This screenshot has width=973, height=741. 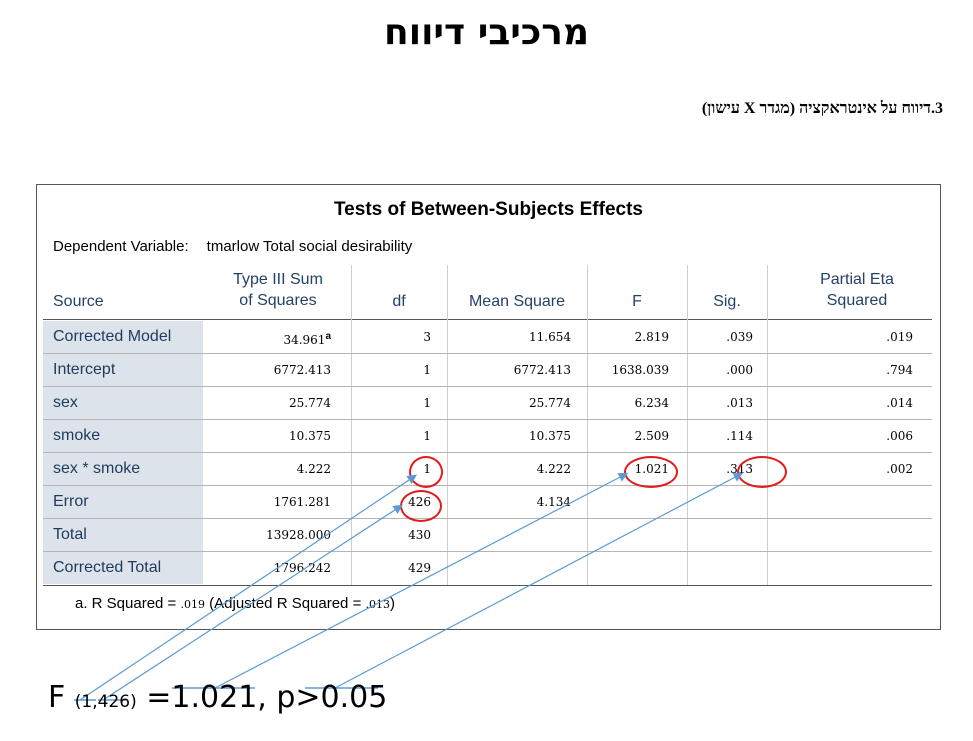 What do you see at coordinates (857, 290) in the screenshot?
I see `header-partial-eta: Partial Eta Squared` at bounding box center [857, 290].